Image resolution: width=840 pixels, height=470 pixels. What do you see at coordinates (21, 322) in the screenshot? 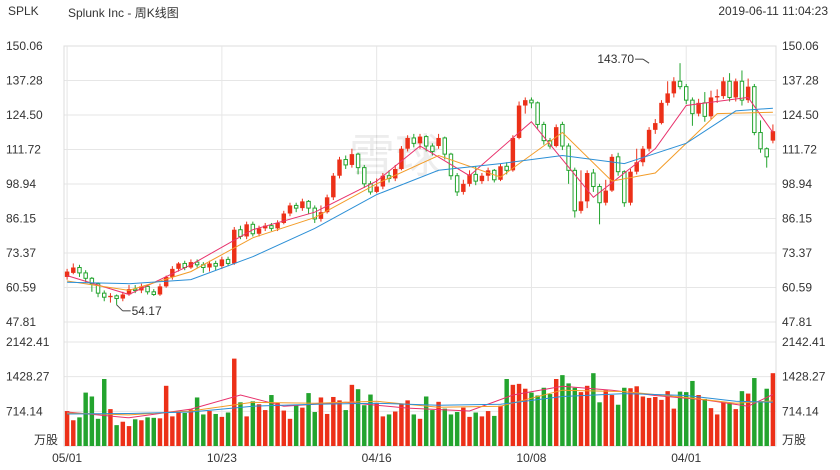
I see `price-tick-left: 47.81` at bounding box center [21, 322].